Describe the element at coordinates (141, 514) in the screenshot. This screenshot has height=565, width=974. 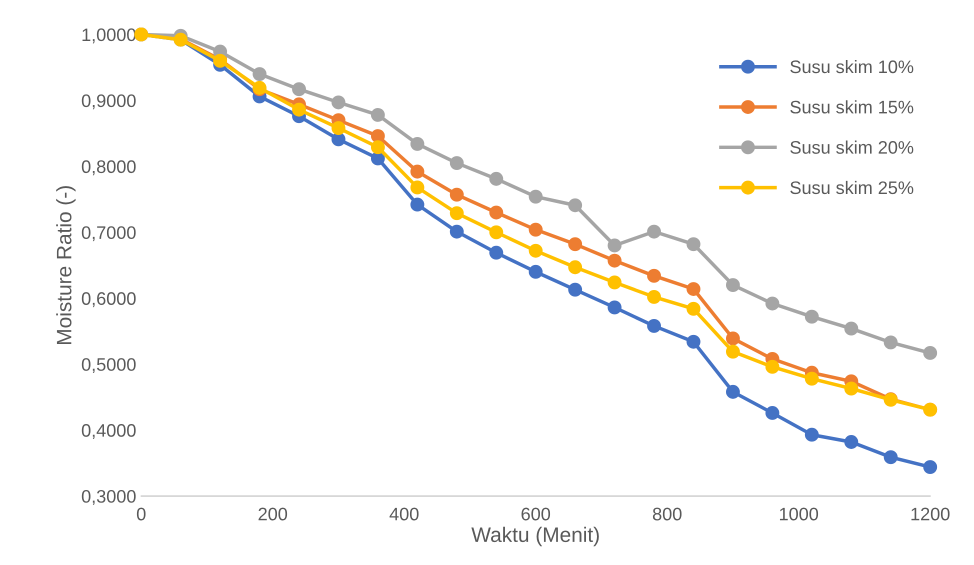
I see `x-tick-label: 0` at that location.